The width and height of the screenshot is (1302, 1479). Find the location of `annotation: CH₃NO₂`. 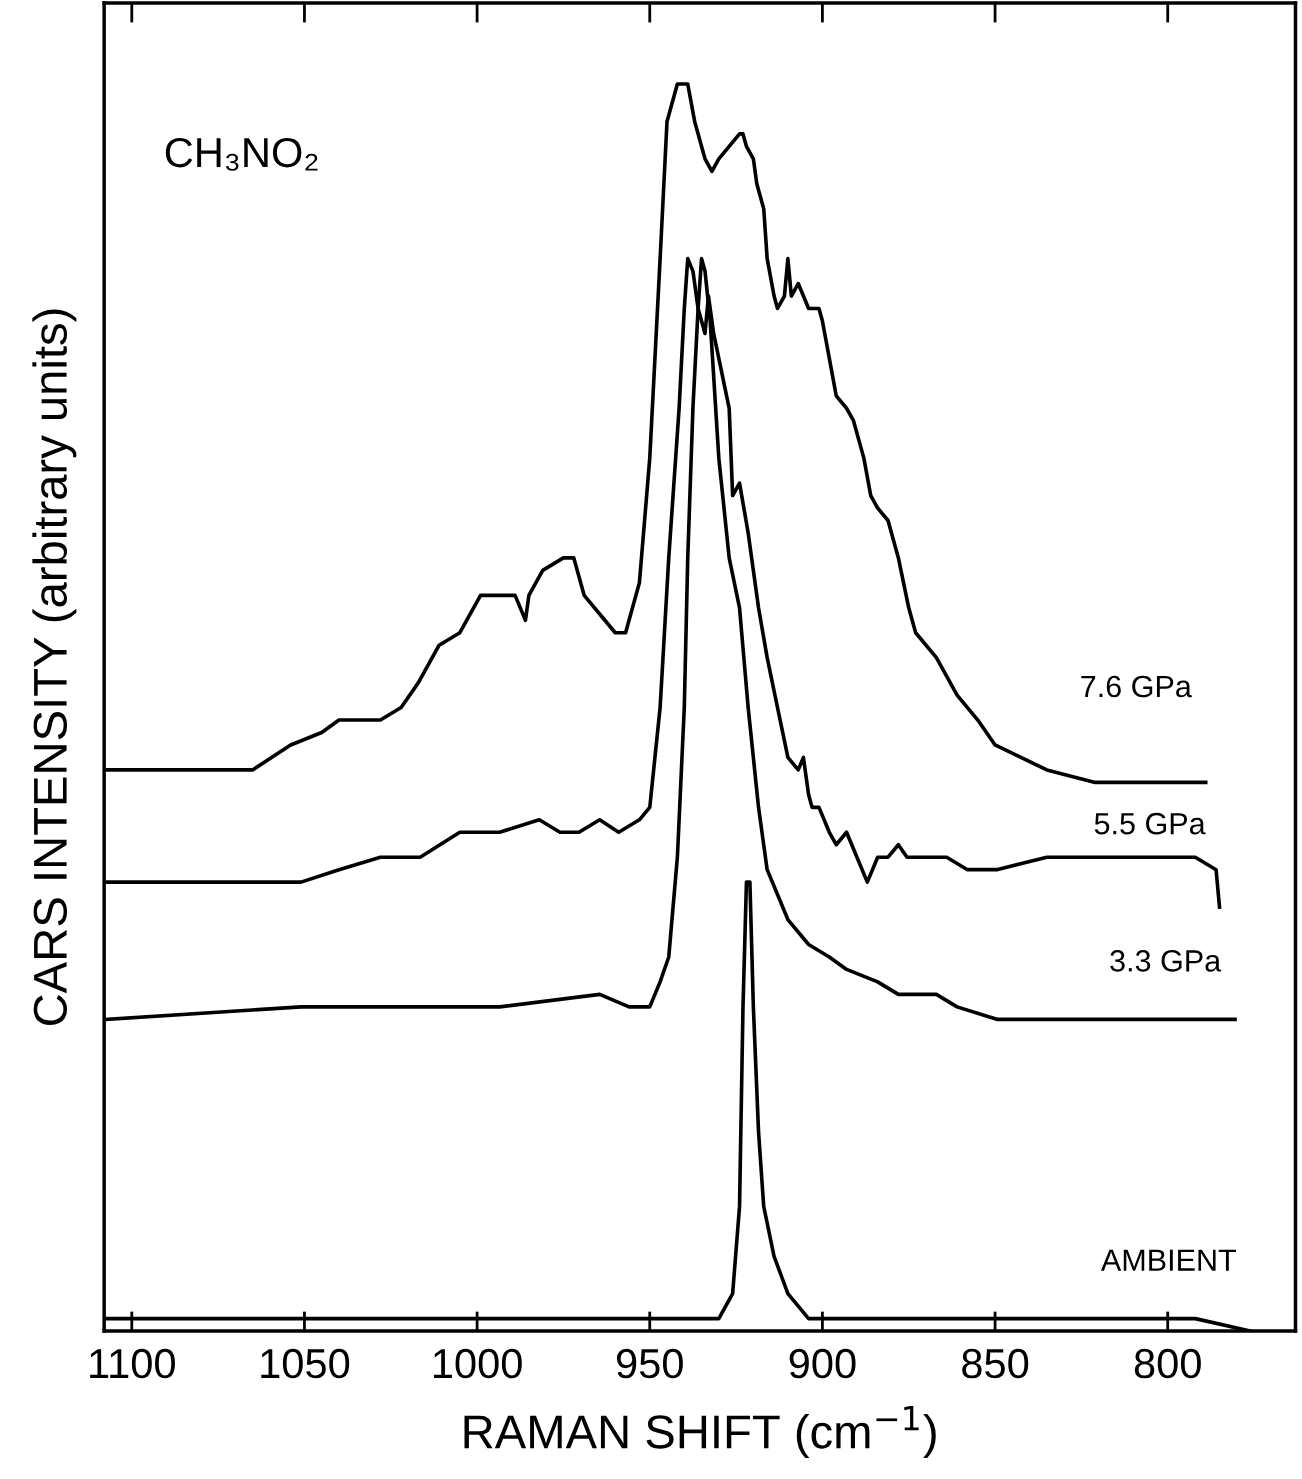

annotation: CH₃NO₂ is located at coordinates (241, 154).